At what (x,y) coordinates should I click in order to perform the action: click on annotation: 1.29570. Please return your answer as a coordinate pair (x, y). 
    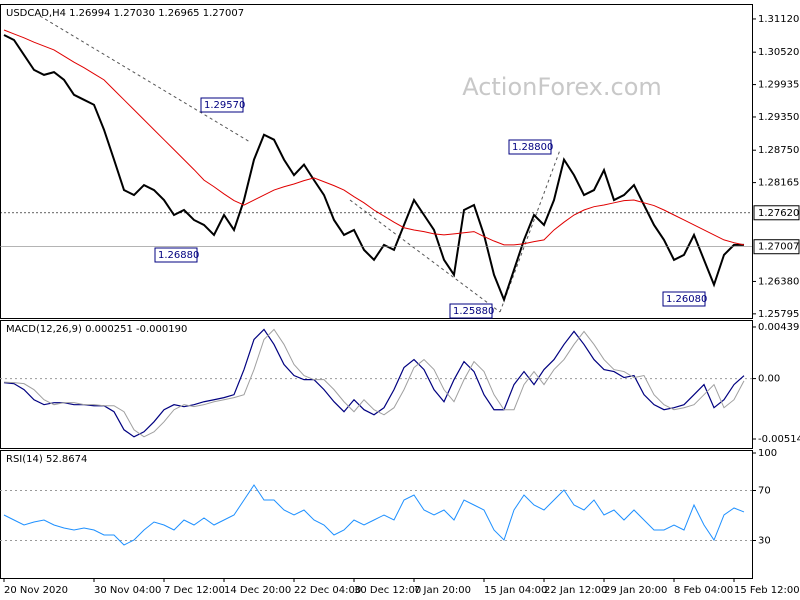
    Looking at the image, I should click on (224, 105).